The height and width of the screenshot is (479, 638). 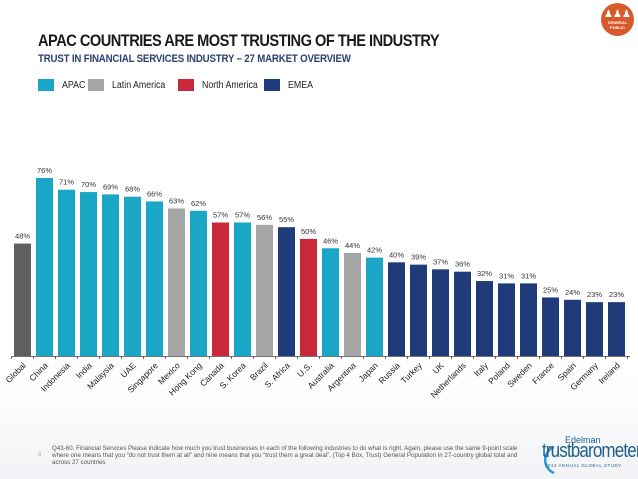 What do you see at coordinates (594, 294) in the screenshot?
I see `value-label-germany: 23%` at bounding box center [594, 294].